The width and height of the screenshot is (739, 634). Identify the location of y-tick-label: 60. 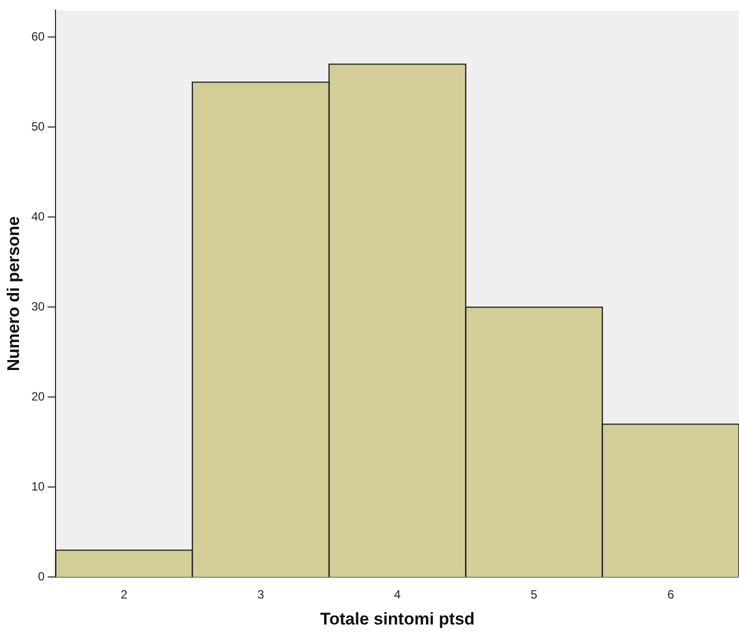
(38, 37).